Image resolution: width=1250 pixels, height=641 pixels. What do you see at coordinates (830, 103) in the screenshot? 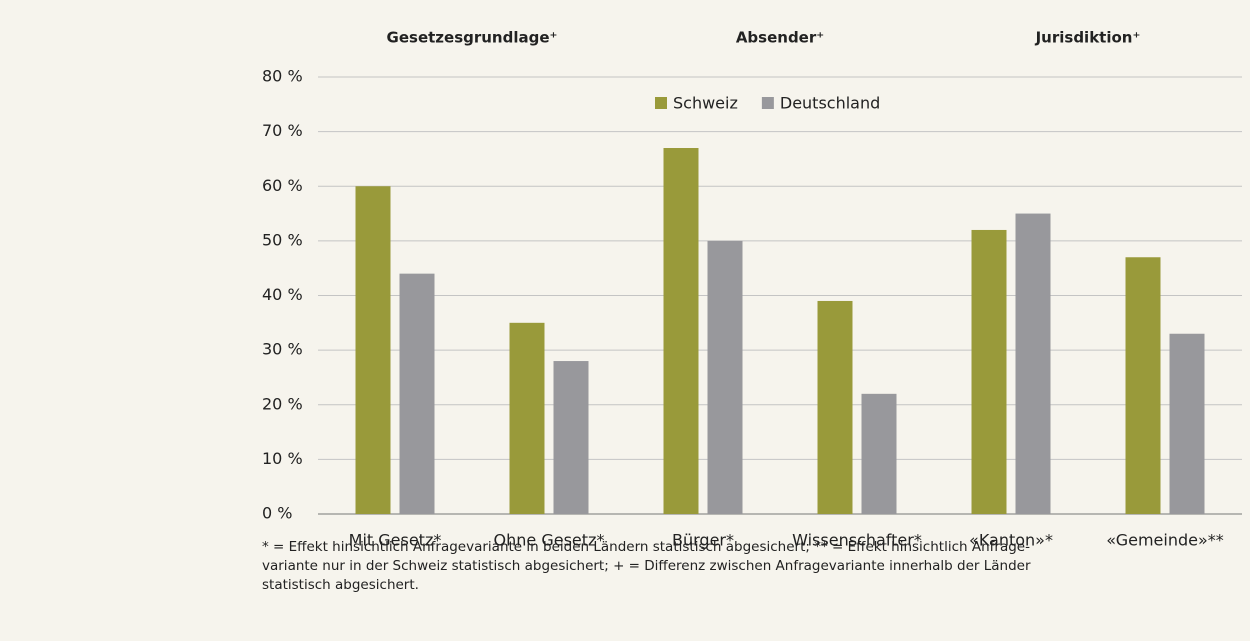
I see `legend-label: Deutschland` at bounding box center [830, 103].